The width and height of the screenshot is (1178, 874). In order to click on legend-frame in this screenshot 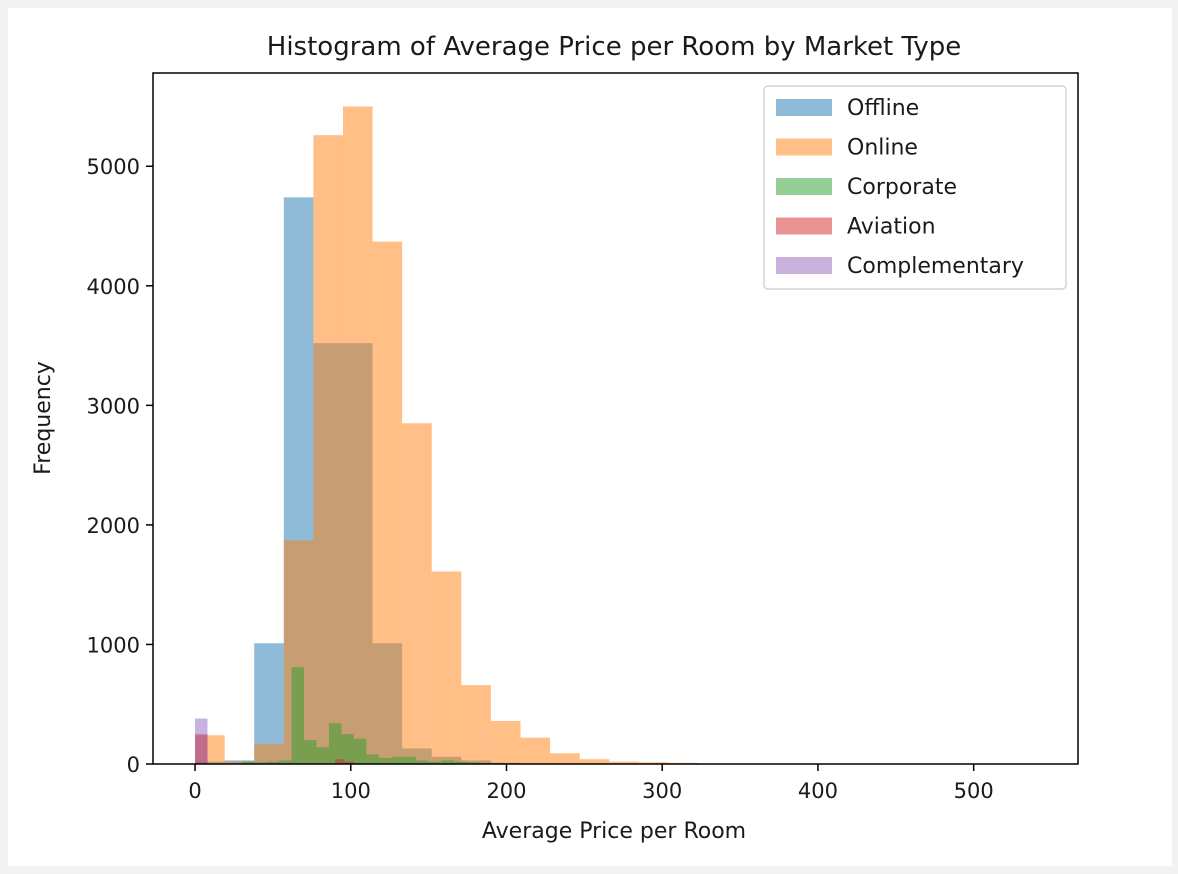, I will do `click(915, 187)`.